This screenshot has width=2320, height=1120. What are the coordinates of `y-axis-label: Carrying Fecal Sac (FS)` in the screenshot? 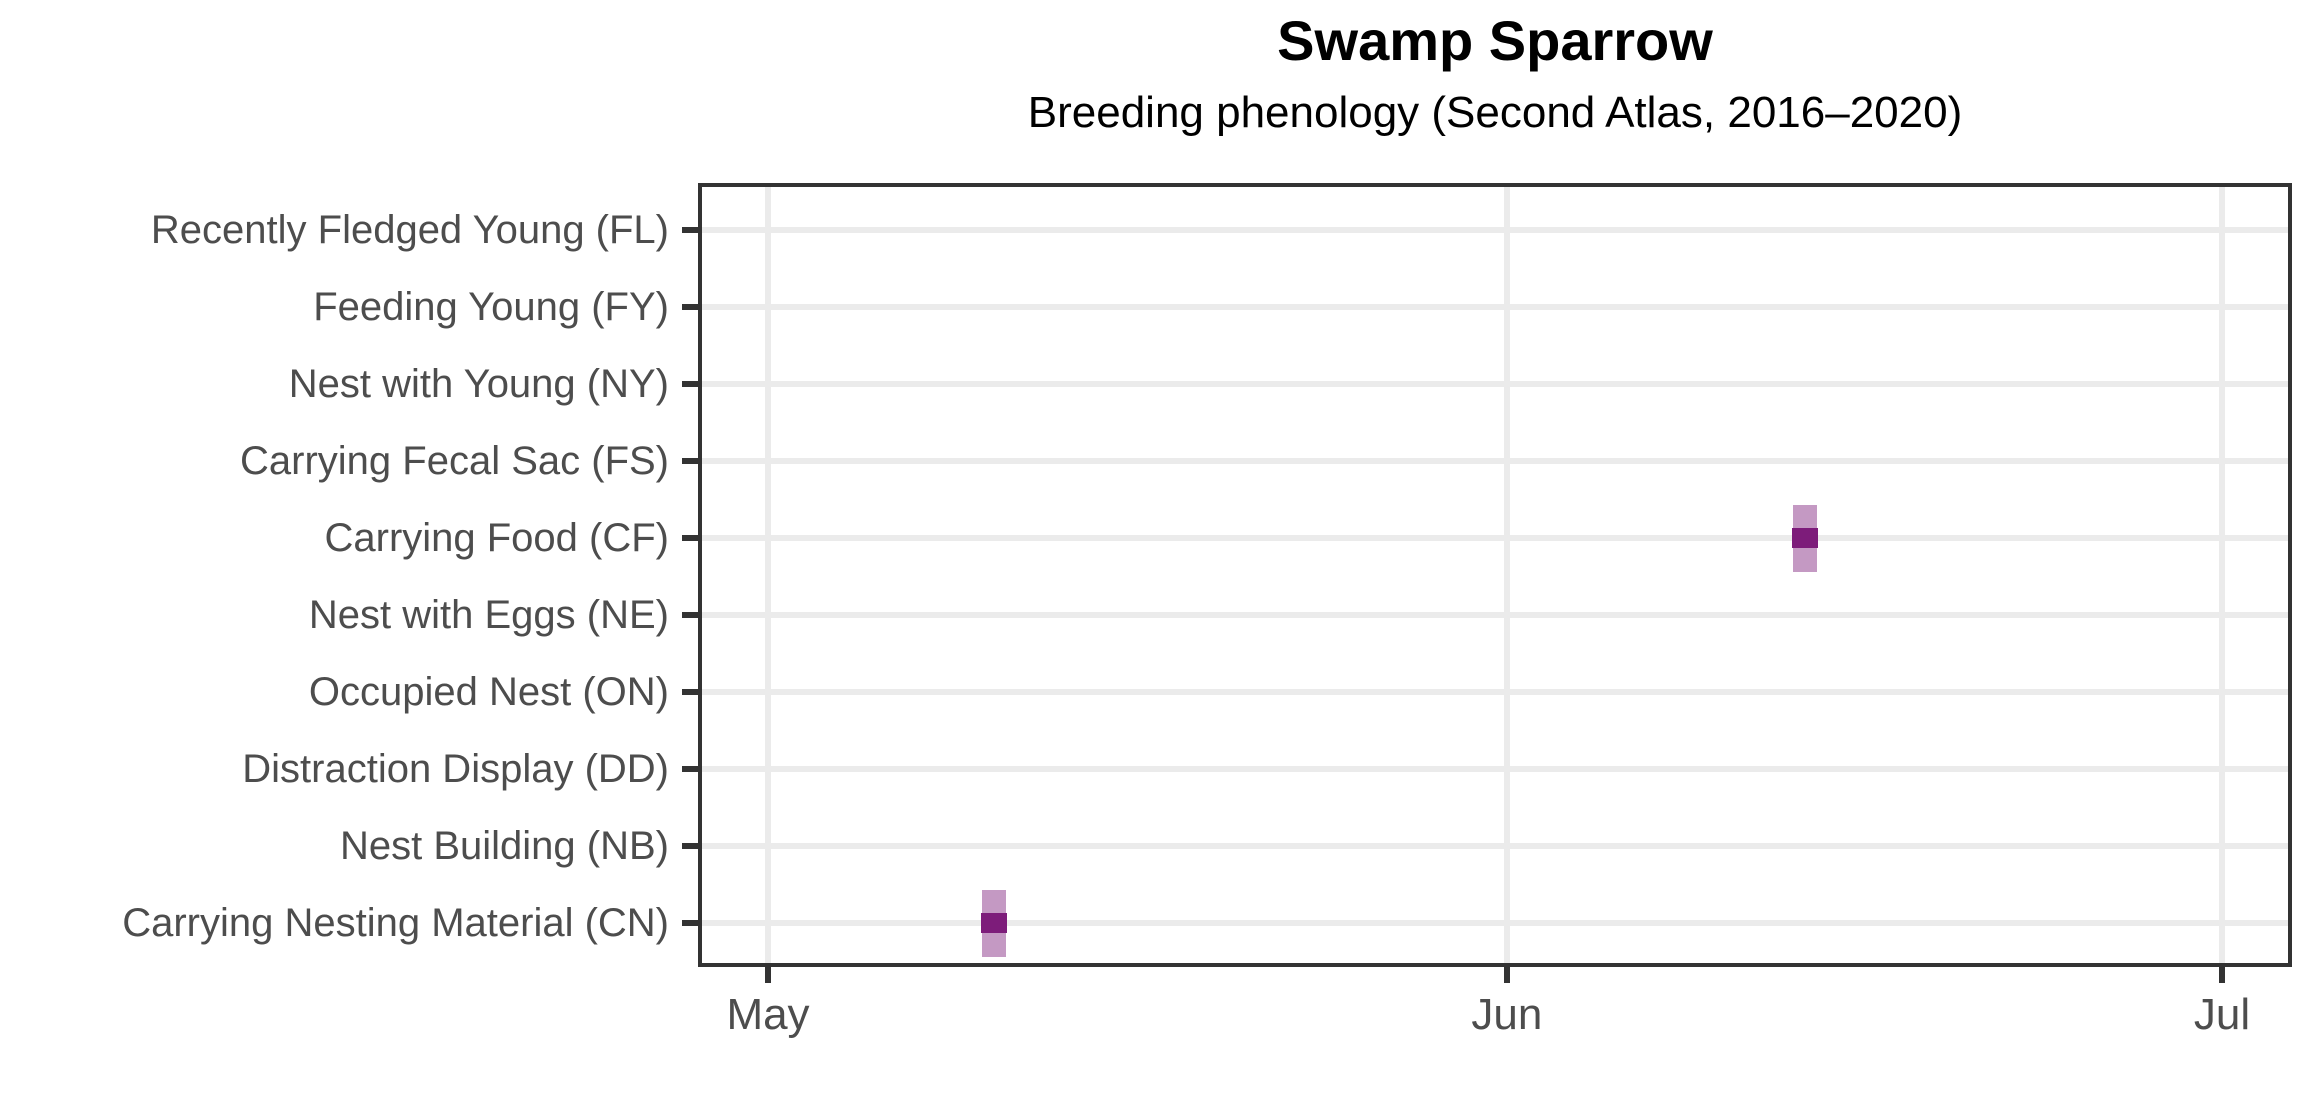 It's located at (454, 461).